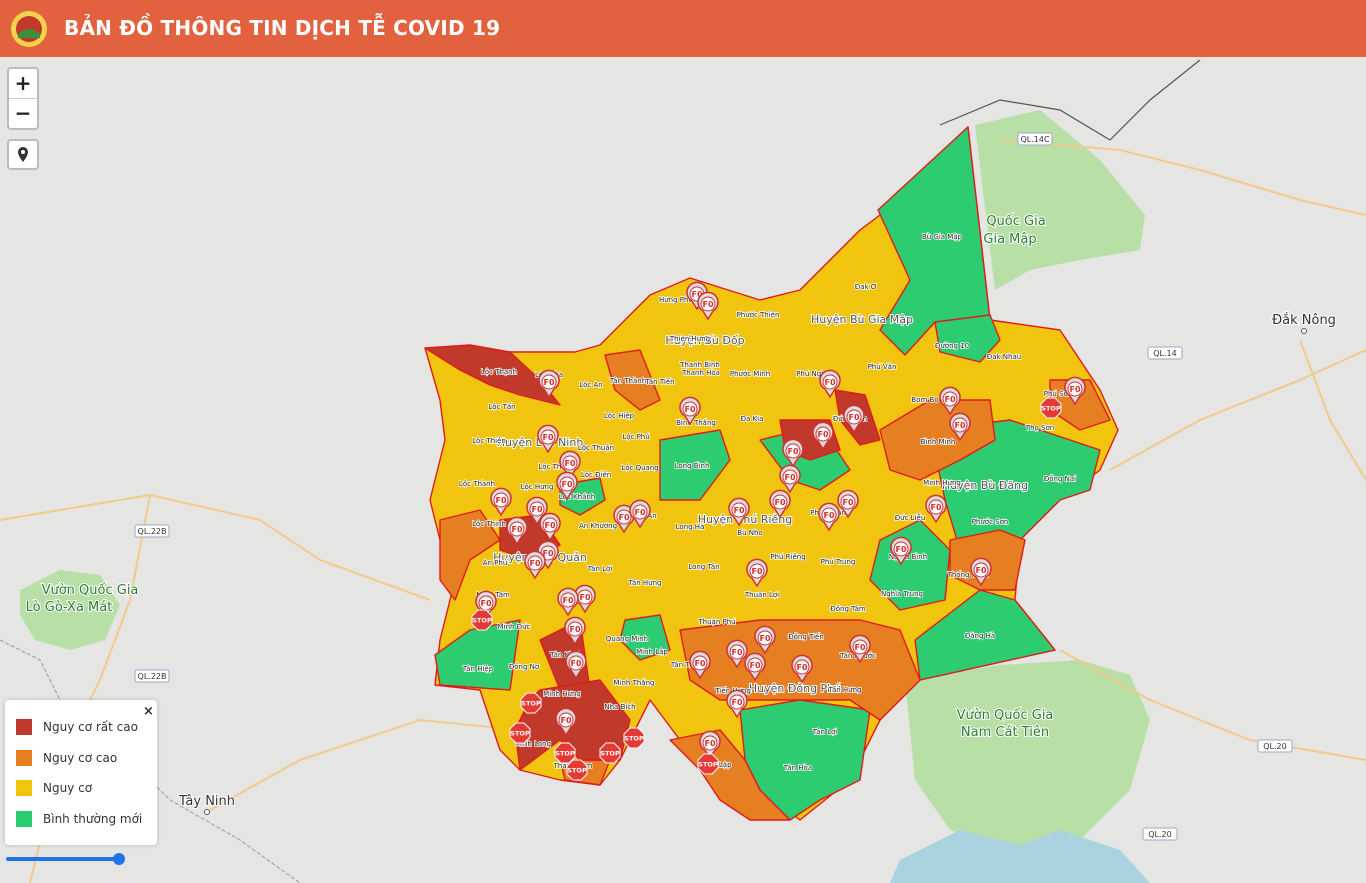 The height and width of the screenshot is (883, 1366). Describe the element at coordinates (1020, 856) in the screenshot. I see `water` at that location.